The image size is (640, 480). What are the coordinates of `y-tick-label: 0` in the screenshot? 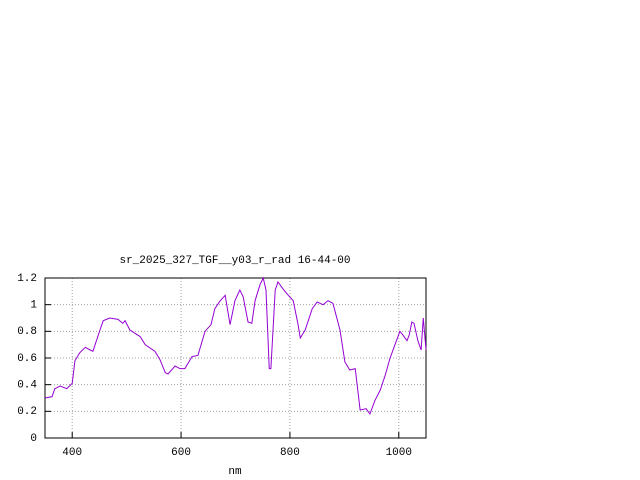 It's located at (33, 439).